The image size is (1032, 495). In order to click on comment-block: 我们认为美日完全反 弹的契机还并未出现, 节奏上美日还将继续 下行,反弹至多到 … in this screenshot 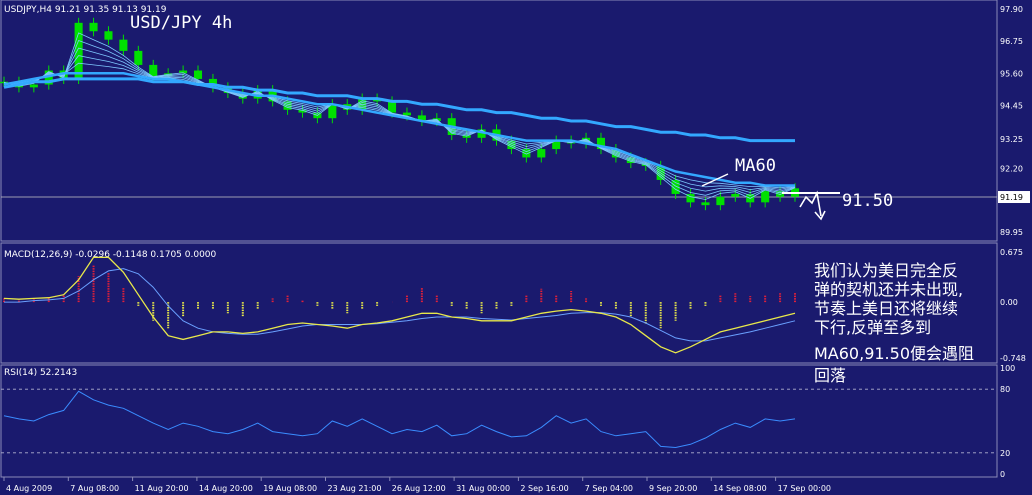, I will do `click(894, 323)`.